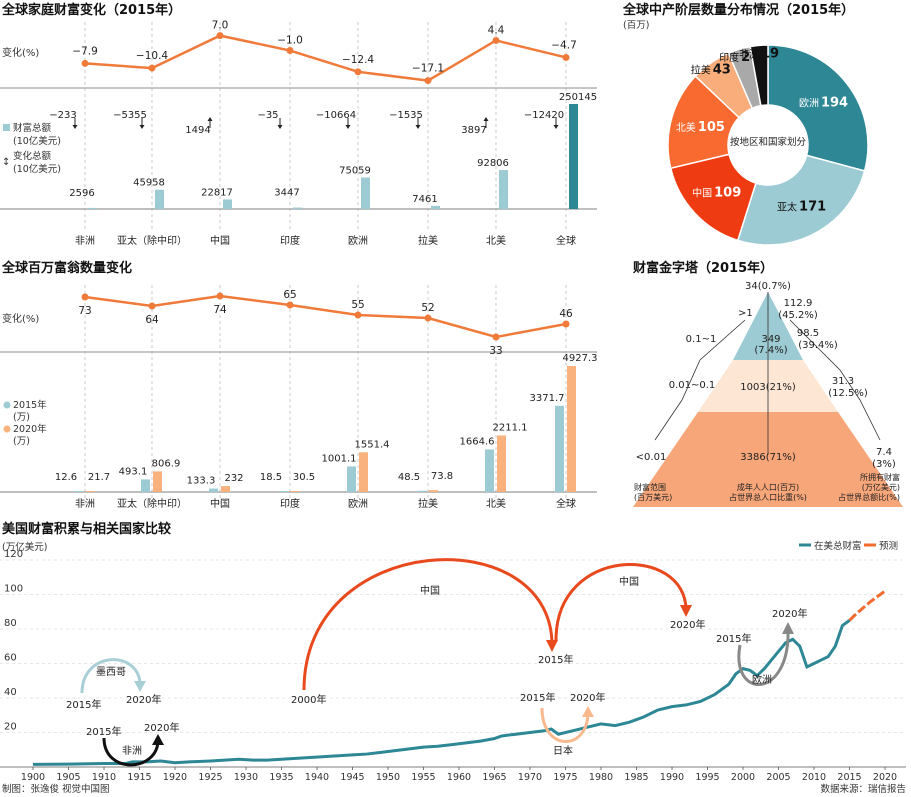  I want to click on pyramid-wealth-pct-1: (45.2%), so click(798, 315).